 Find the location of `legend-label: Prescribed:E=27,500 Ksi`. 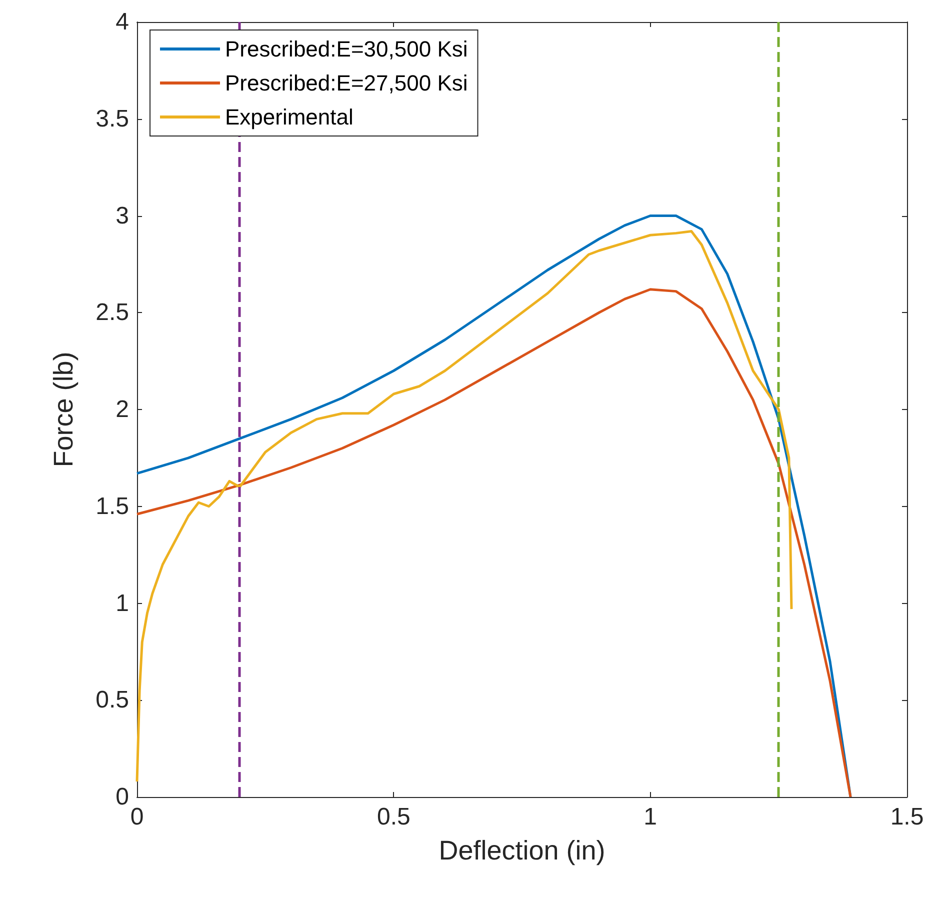

legend-label: Prescribed:E=27,500 Ksi is located at coordinates (346, 83).